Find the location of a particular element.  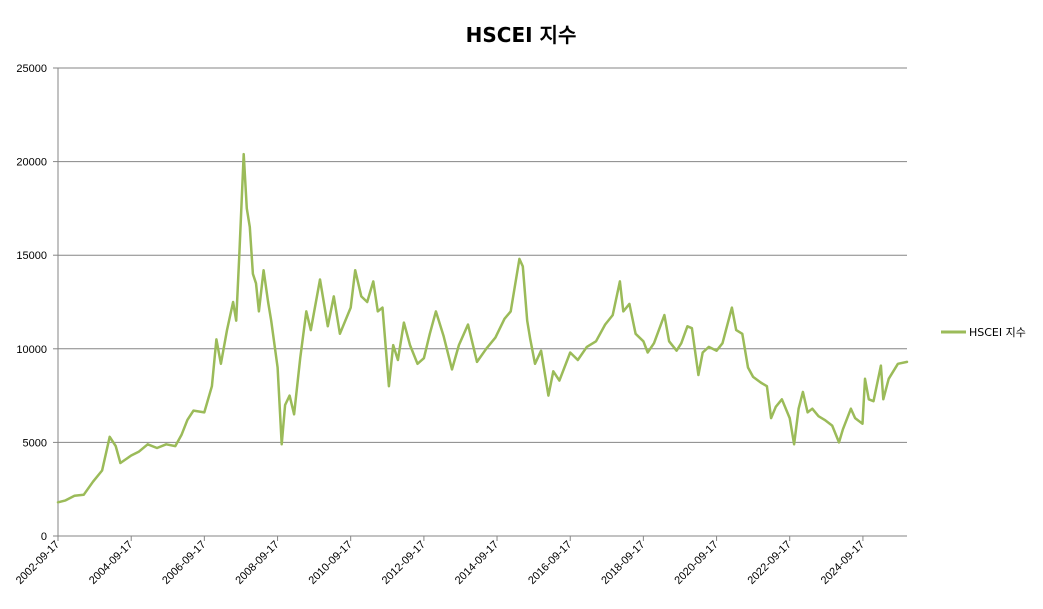

x-tick-label: 2006-09-17 is located at coordinates (184, 563).